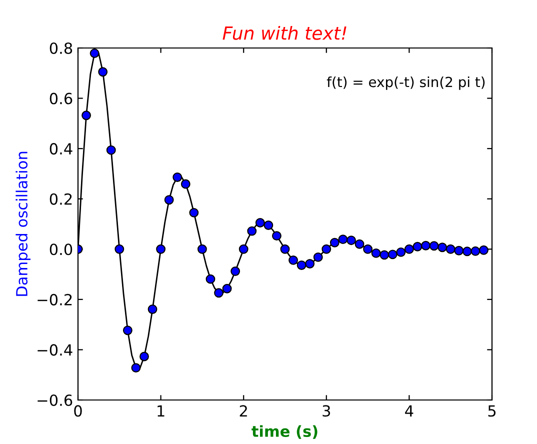 This screenshot has height=444, width=537. I want to click on y-tick-label: −0.6, so click(55, 400).